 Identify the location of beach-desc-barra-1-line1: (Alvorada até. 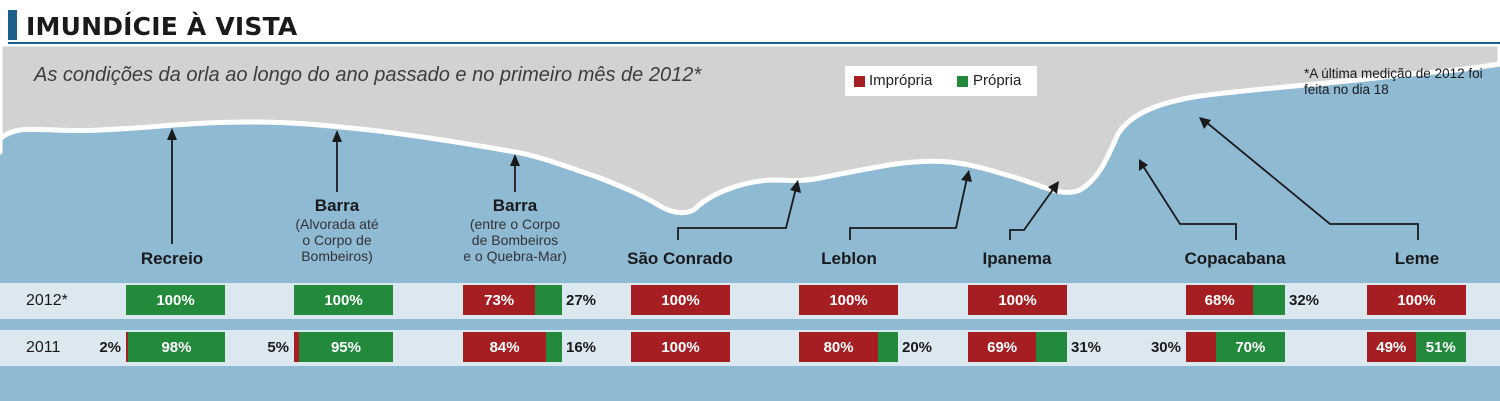
(337, 224).